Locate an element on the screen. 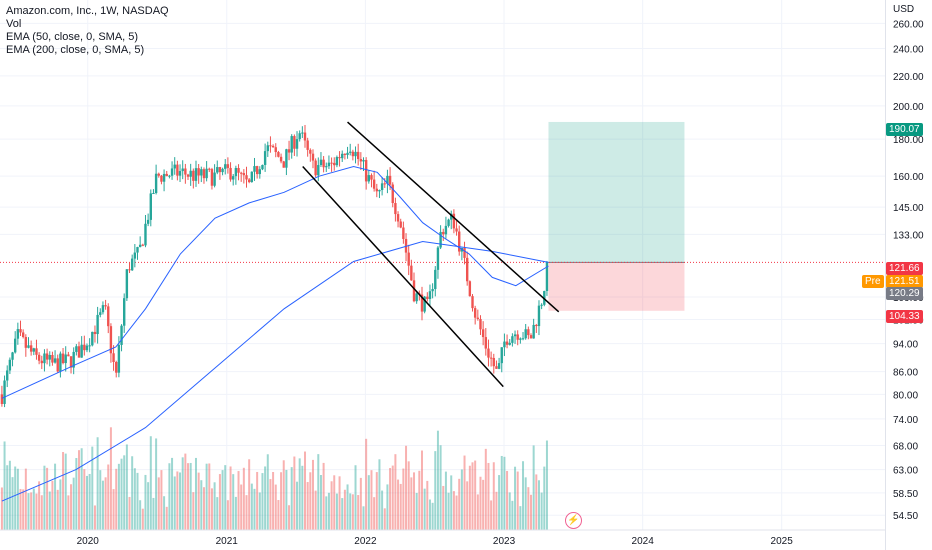 The width and height of the screenshot is (932, 550). channel-lower-line is located at coordinates (403, 276).